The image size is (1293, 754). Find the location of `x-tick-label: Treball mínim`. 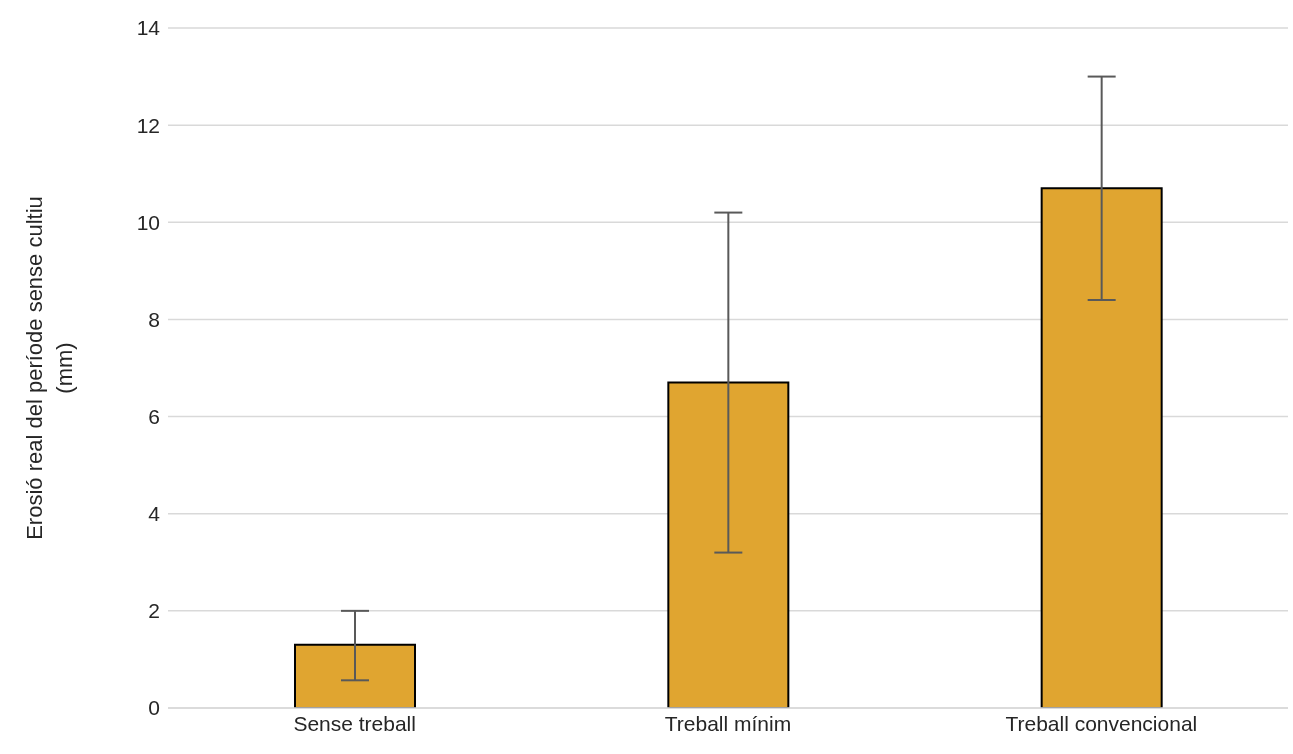

x-tick-label: Treball mínim is located at coordinates (728, 723).